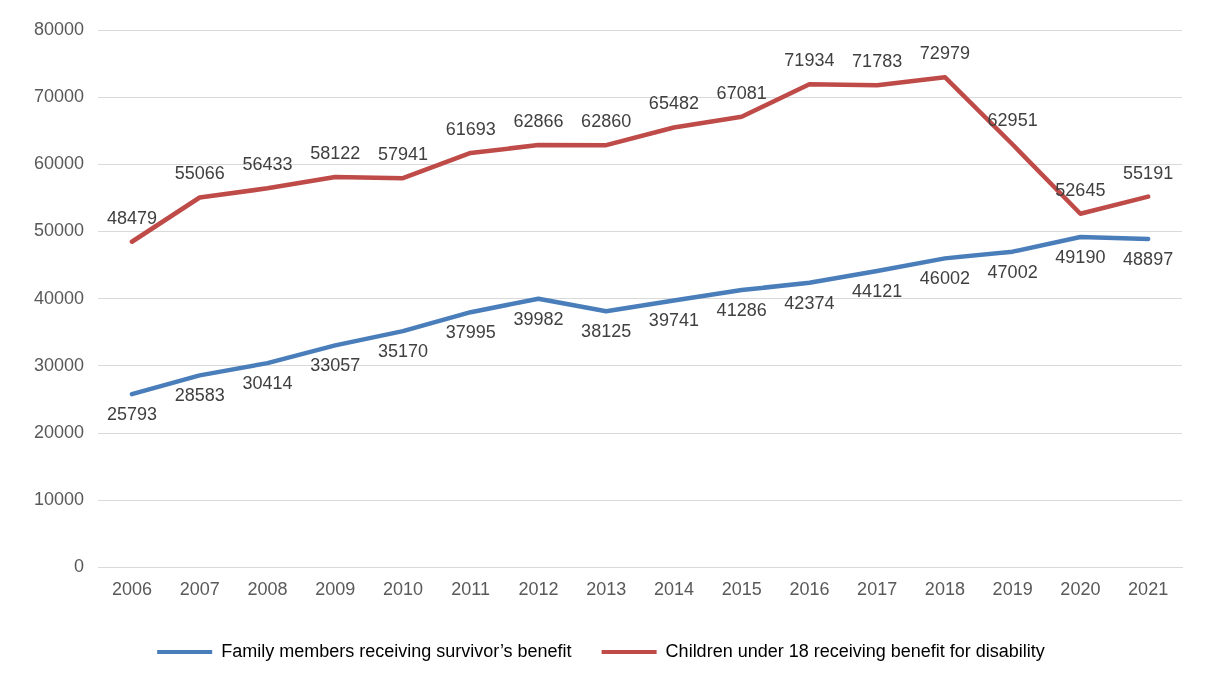  What do you see at coordinates (335, 152) in the screenshot?
I see `data-label: 58122` at bounding box center [335, 152].